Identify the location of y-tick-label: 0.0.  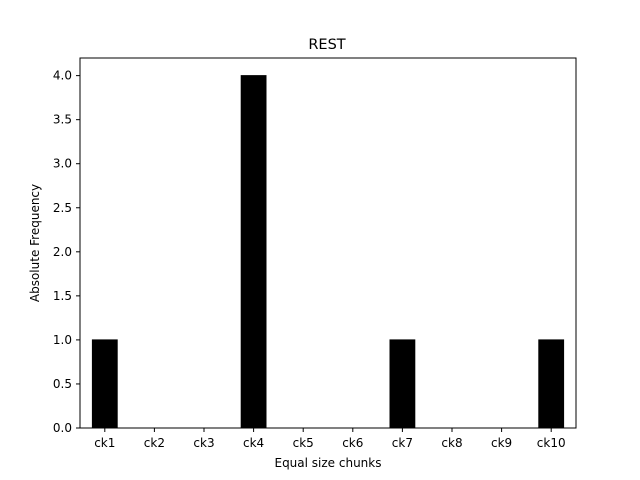
(62, 428).